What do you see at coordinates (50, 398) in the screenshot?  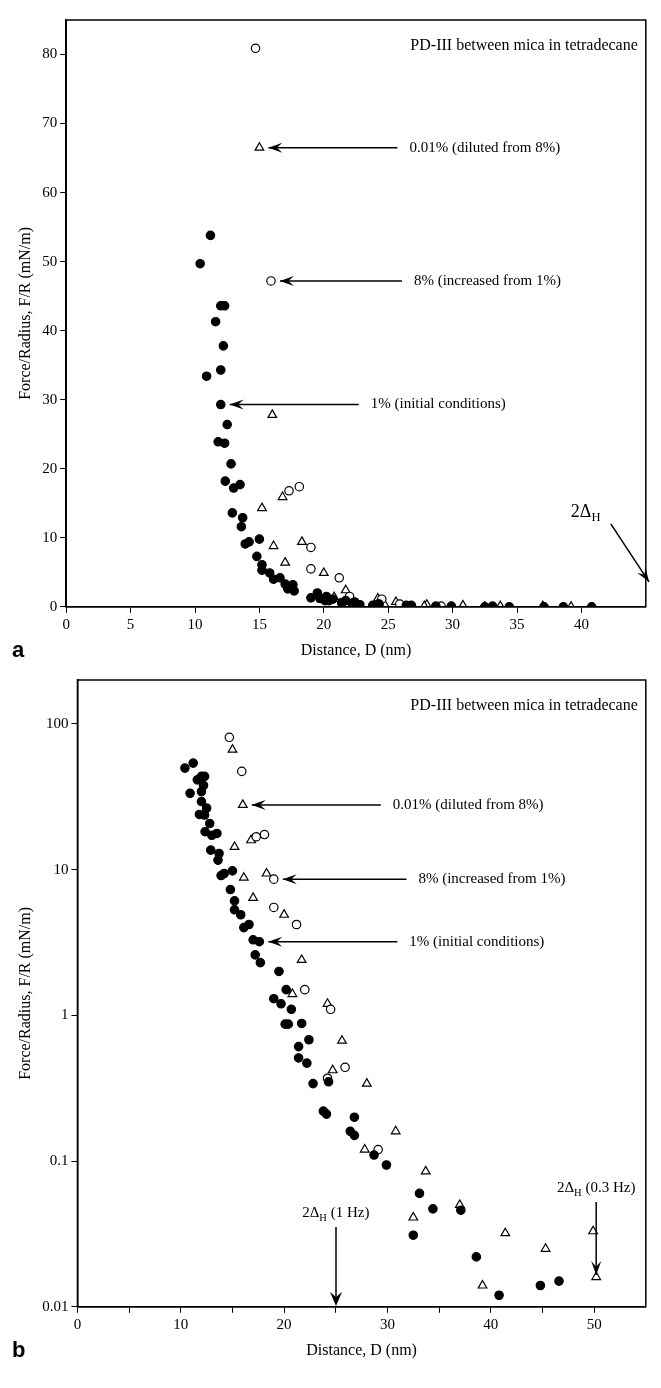 I see `y-tick-label: 30` at bounding box center [50, 398].